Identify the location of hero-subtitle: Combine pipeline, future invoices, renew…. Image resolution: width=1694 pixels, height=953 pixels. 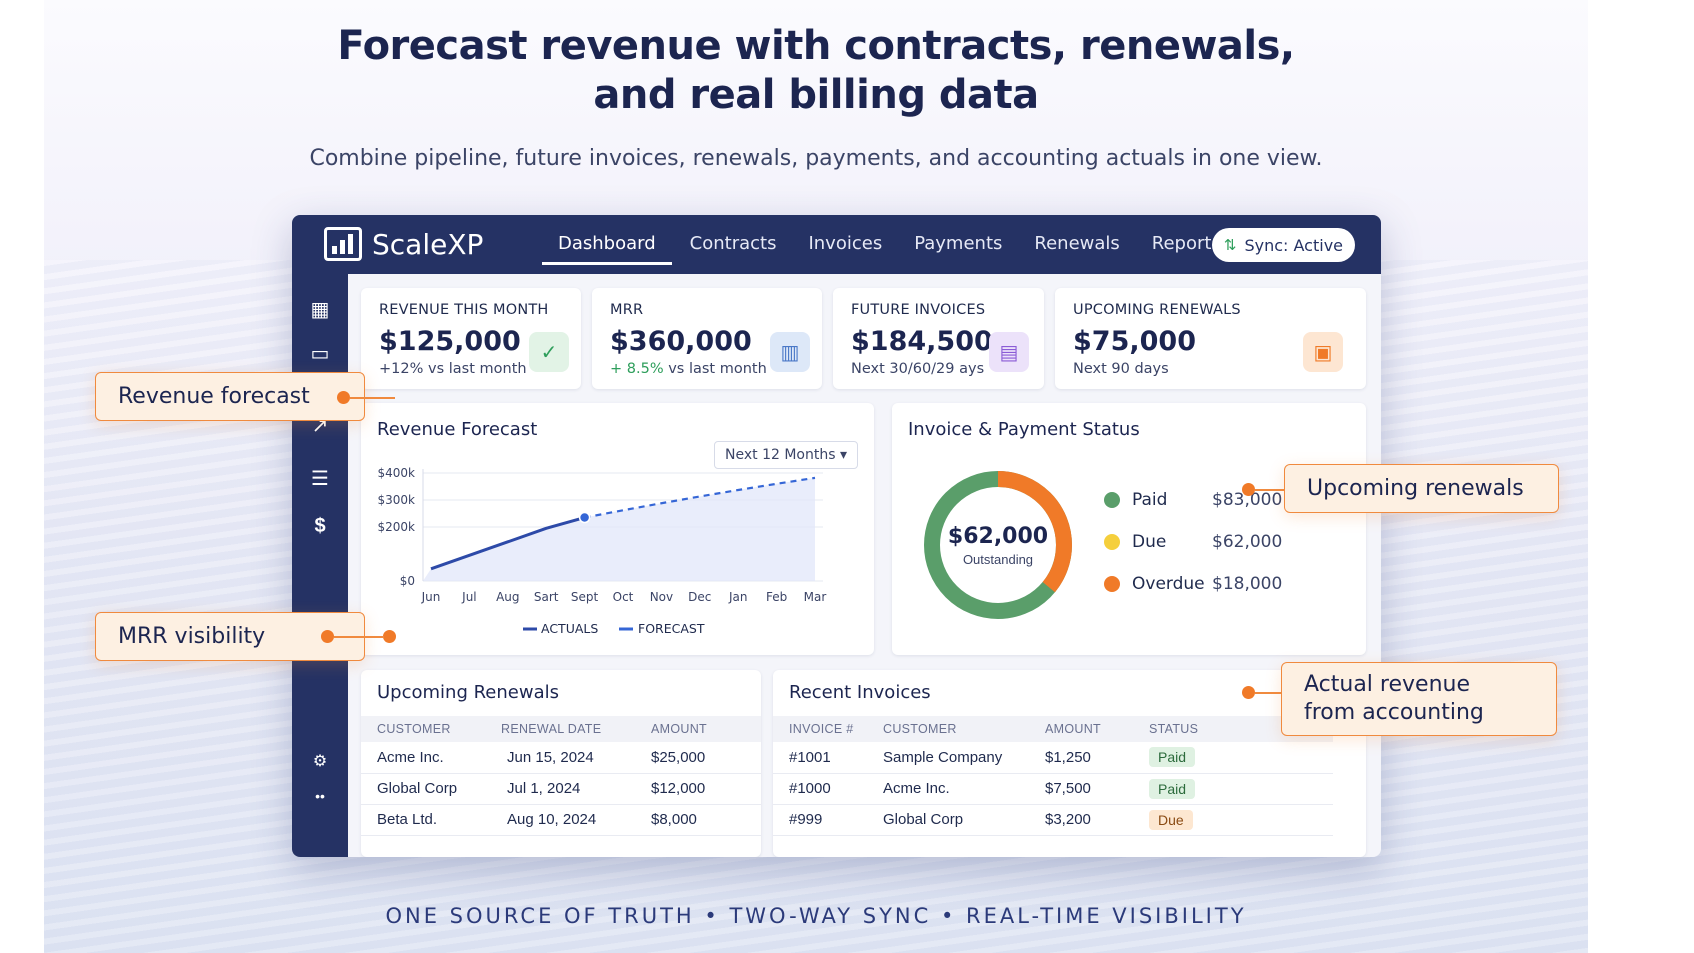
(816, 158).